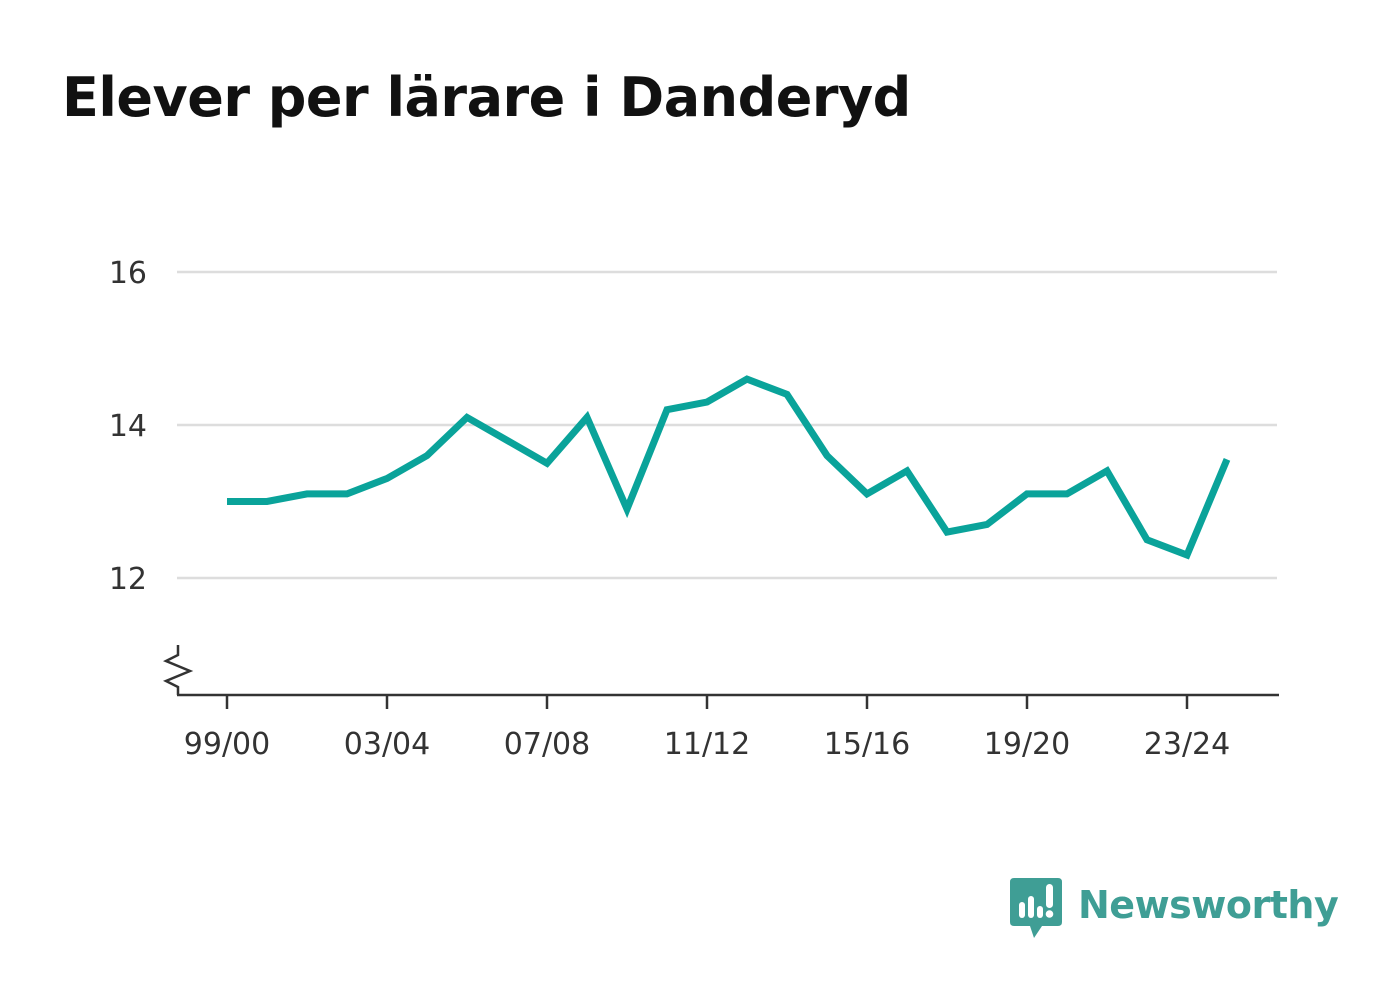 The width and height of the screenshot is (1382, 999). I want to click on brand-name: Newsworthy, so click(1208, 905).